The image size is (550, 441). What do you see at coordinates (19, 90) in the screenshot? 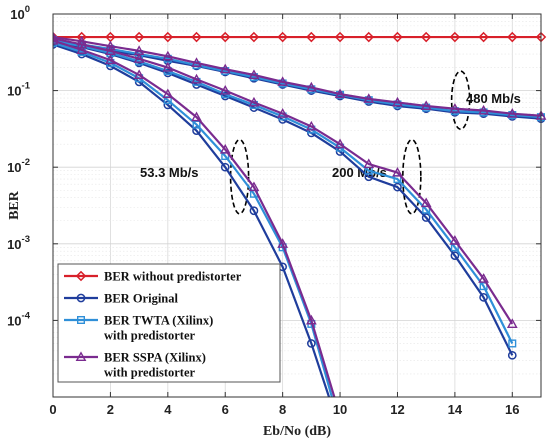
I see `y-tick-label: 10⁻¹` at bounding box center [19, 90].